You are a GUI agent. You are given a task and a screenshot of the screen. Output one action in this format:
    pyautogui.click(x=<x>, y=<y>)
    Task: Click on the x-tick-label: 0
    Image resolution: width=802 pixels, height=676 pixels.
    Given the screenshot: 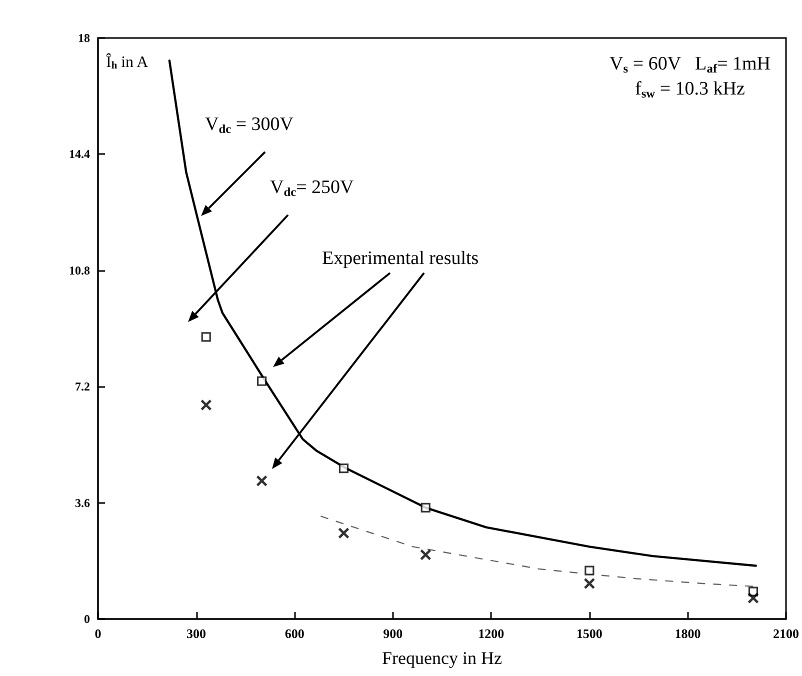 What is the action you would take?
    pyautogui.click(x=98, y=633)
    